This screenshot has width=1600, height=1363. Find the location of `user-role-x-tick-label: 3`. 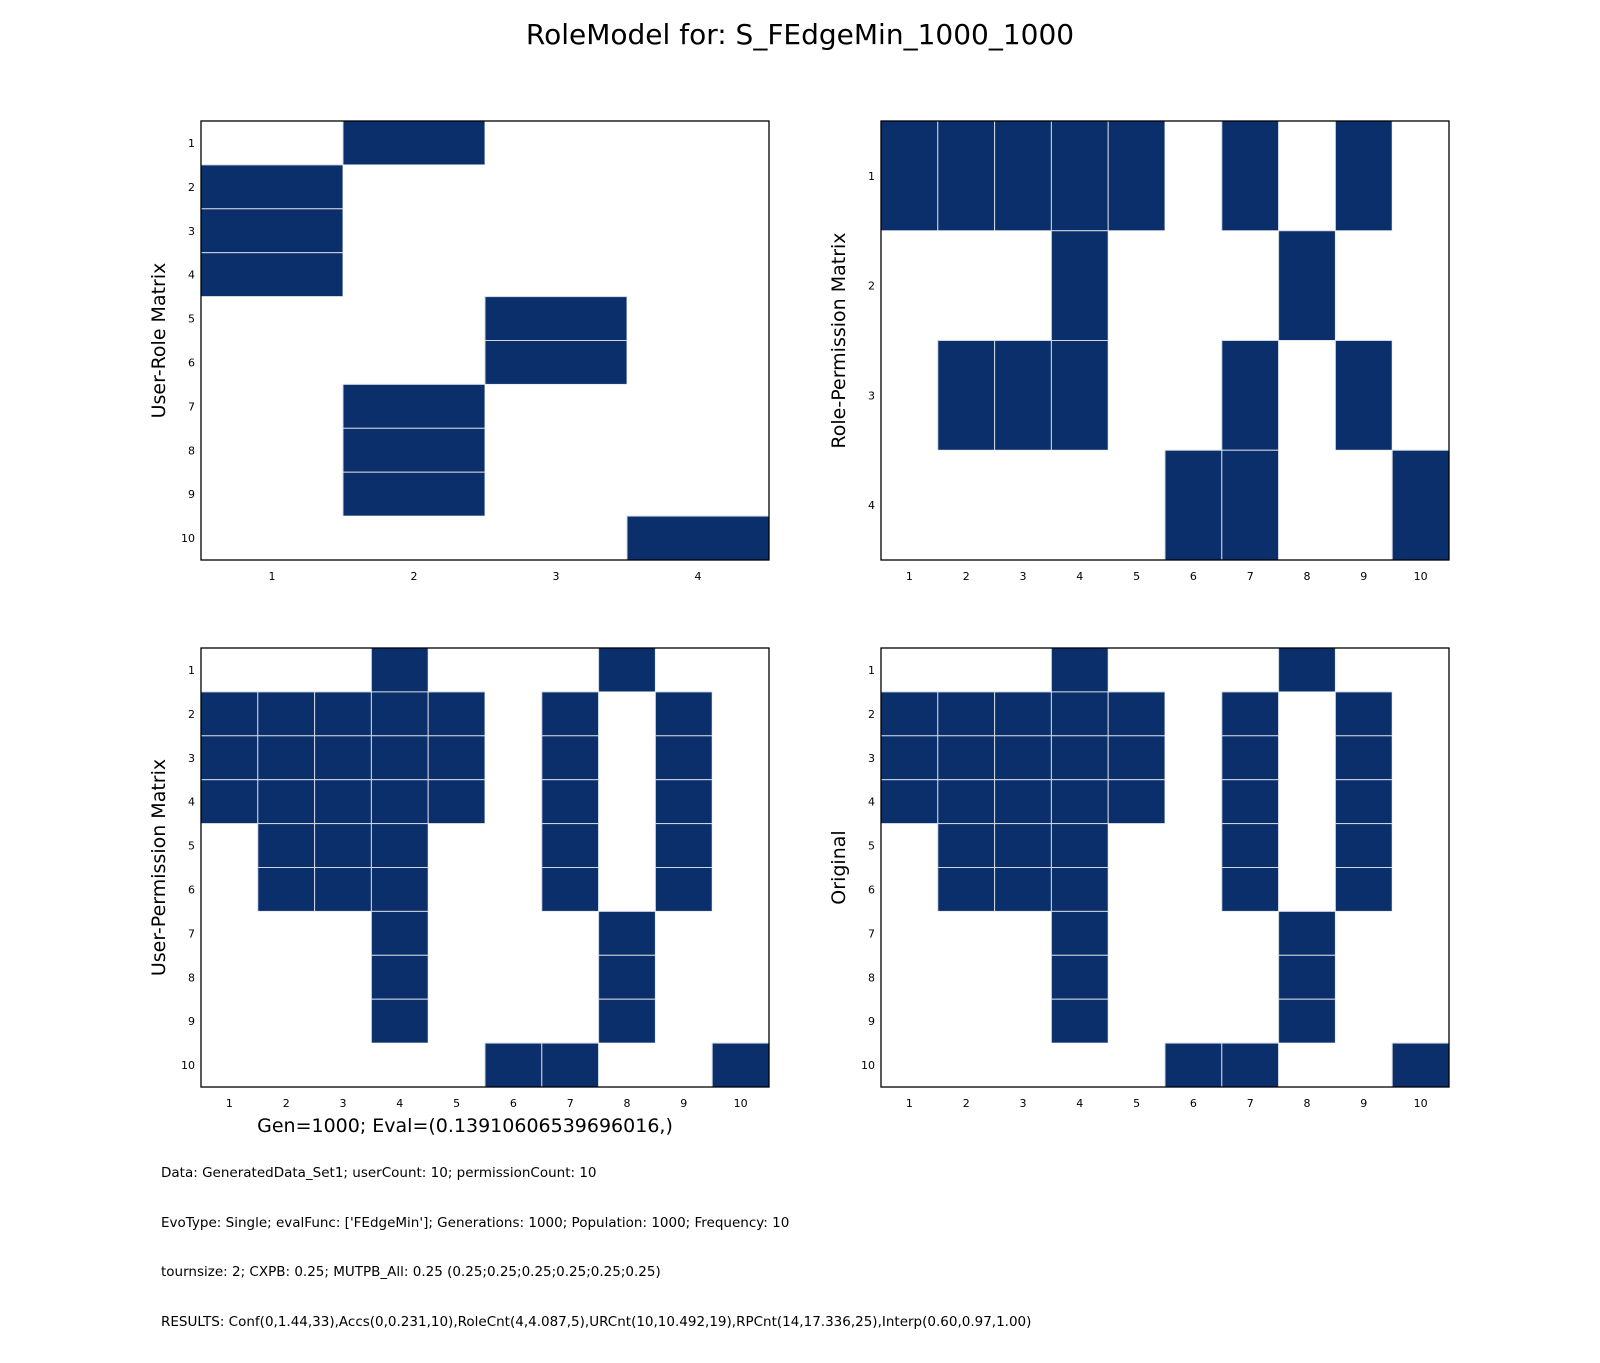

user-role-x-tick-label: 3 is located at coordinates (556, 576).